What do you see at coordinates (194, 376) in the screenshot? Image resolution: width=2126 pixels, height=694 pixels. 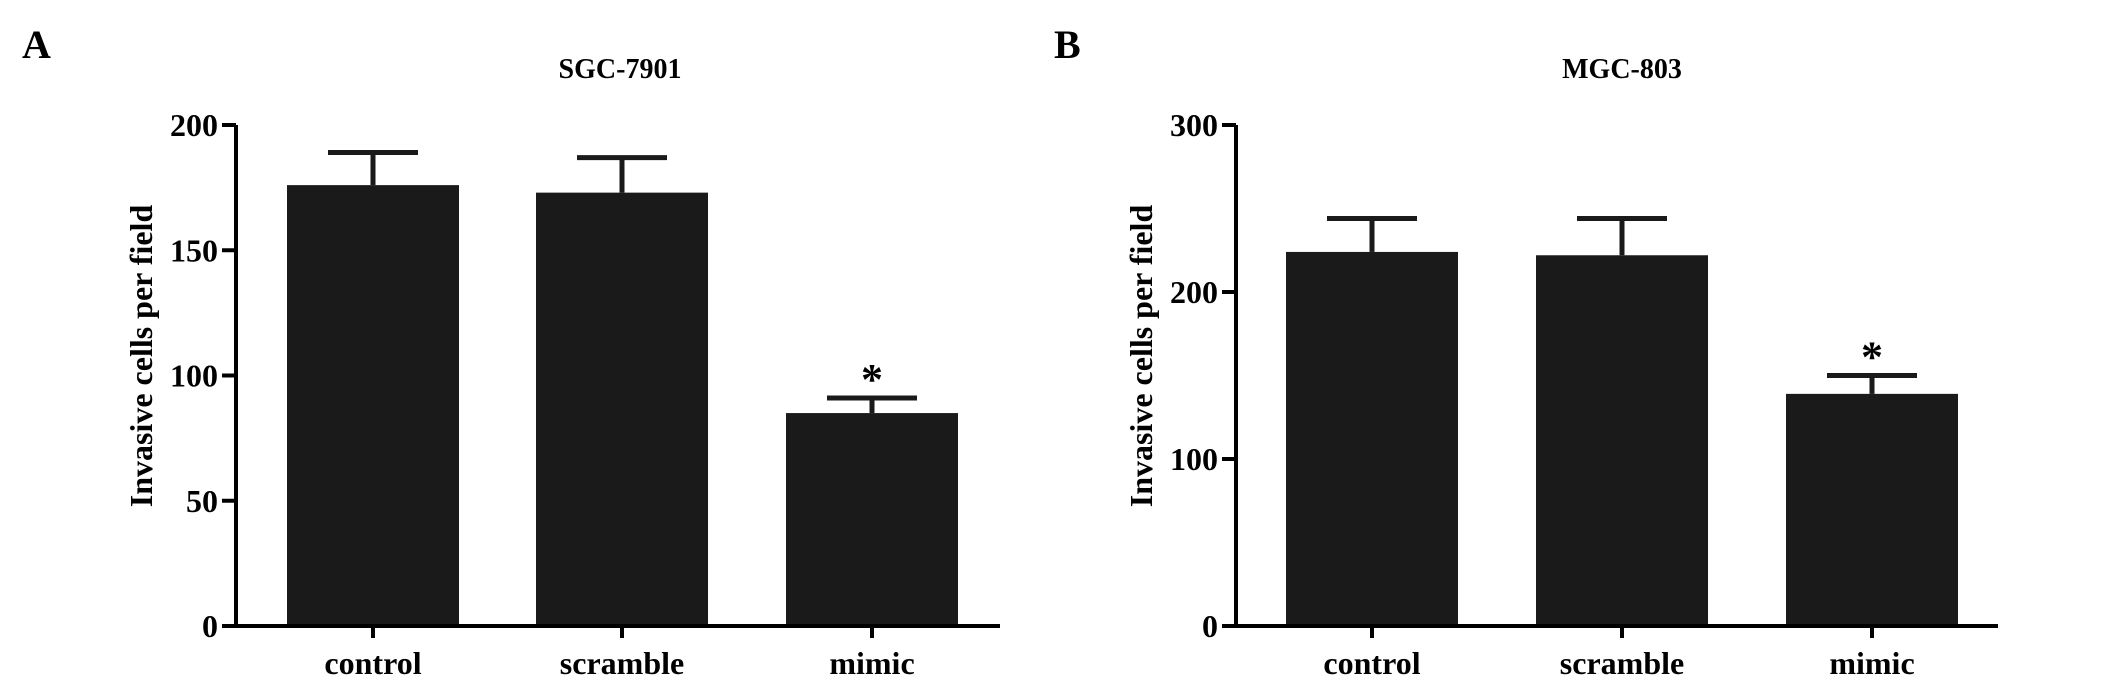 I see `y-tick-label-a-100: 100` at bounding box center [194, 376].